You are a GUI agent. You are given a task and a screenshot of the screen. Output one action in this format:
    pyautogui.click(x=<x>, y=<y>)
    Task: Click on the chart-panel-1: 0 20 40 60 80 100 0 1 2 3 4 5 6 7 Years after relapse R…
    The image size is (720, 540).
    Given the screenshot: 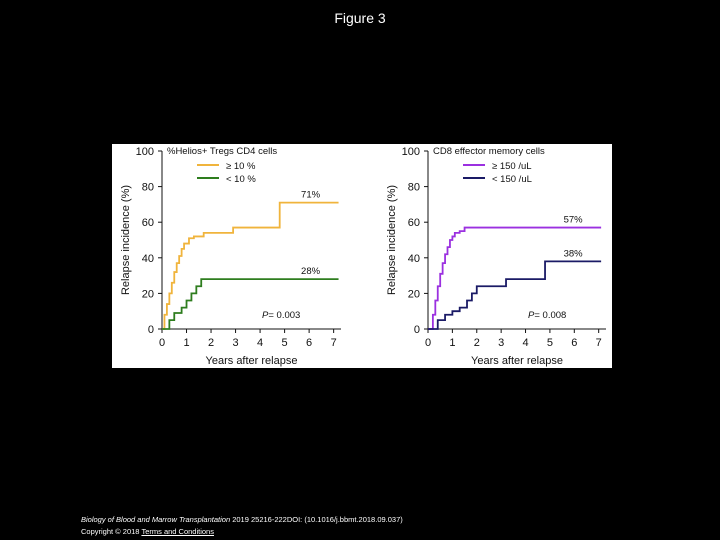 What is the action you would take?
    pyautogui.click(x=230, y=256)
    